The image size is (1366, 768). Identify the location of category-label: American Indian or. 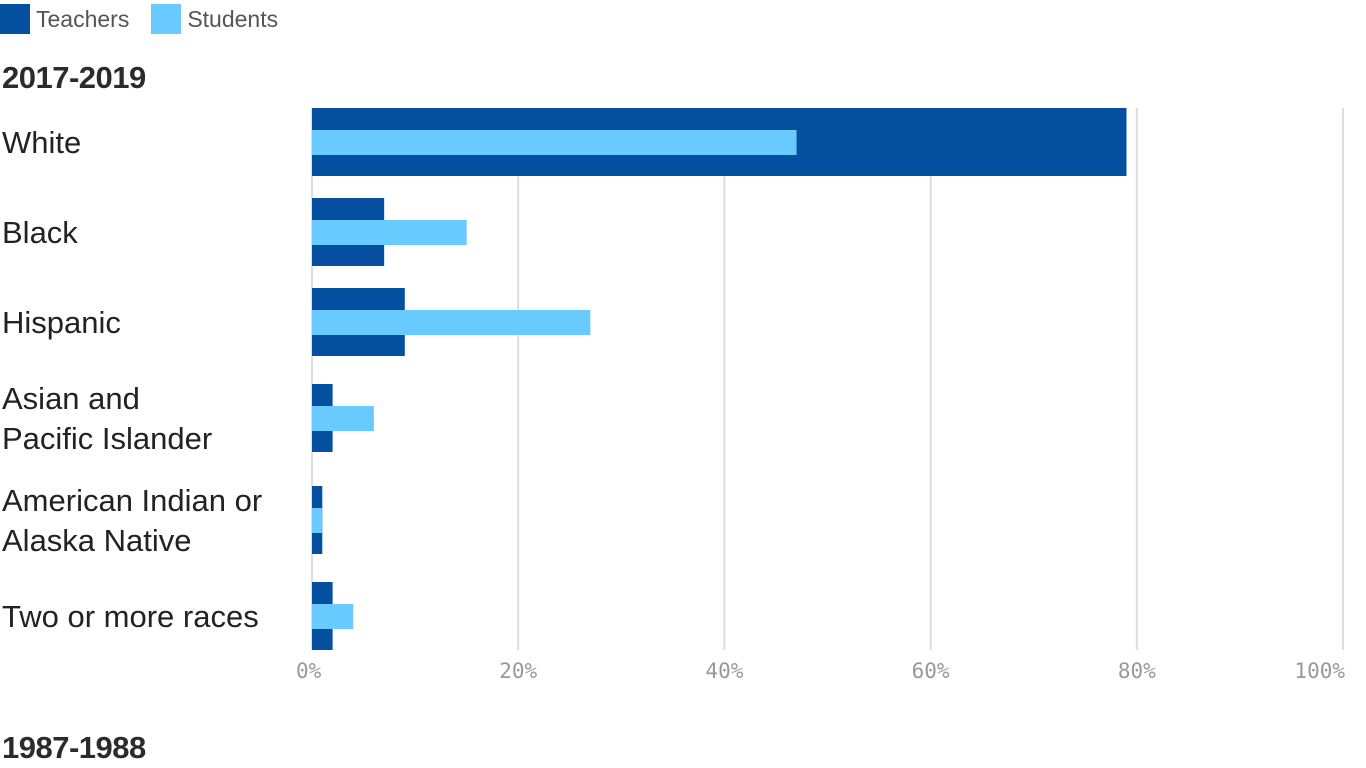
(132, 500).